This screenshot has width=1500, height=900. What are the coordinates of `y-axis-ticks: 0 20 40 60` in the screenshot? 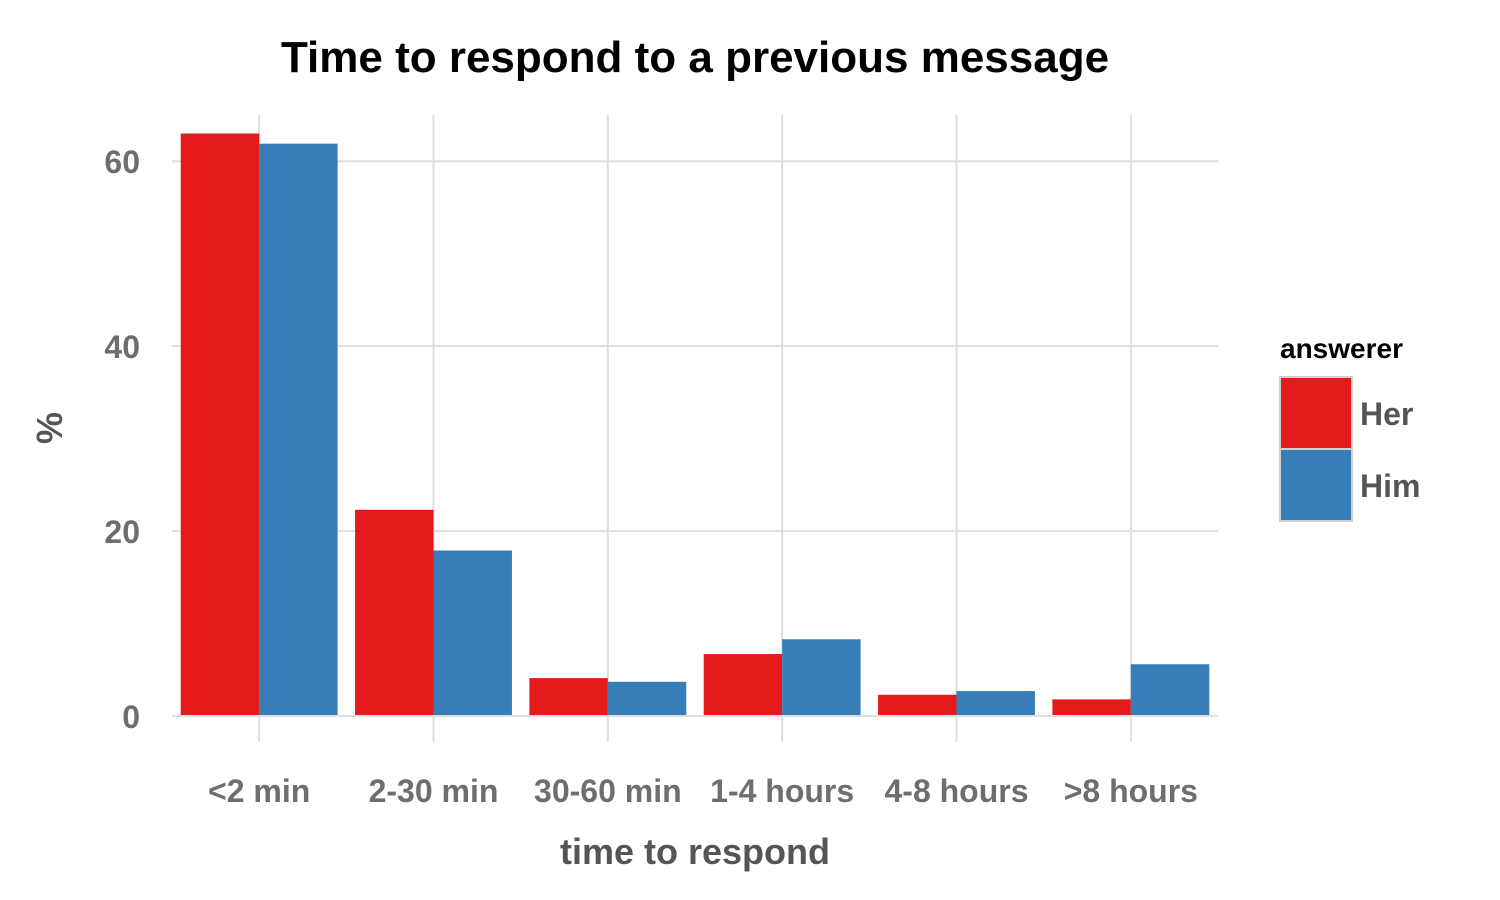 It's located at (122, 439).